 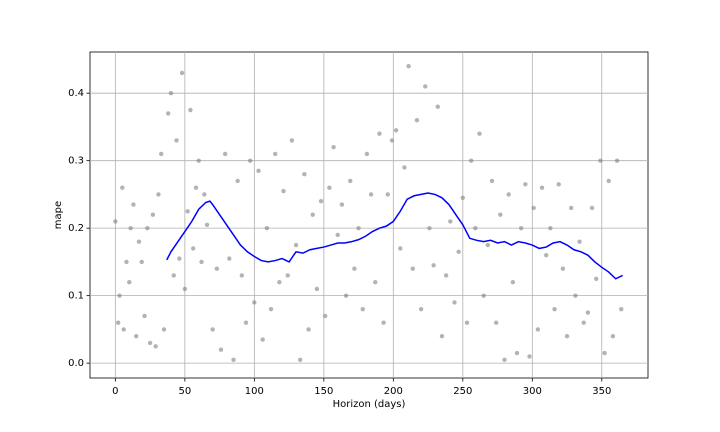 I want to click on x-tick-label: 200, so click(x=393, y=391).